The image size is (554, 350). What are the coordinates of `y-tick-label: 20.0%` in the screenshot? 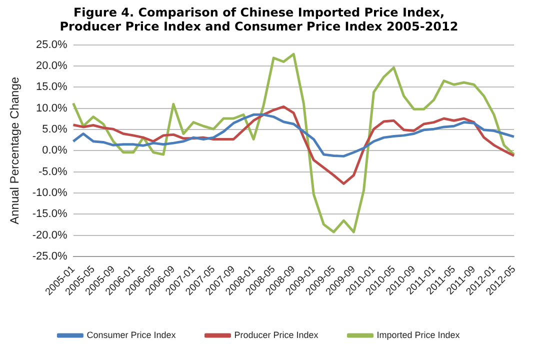 It's located at (52, 66).